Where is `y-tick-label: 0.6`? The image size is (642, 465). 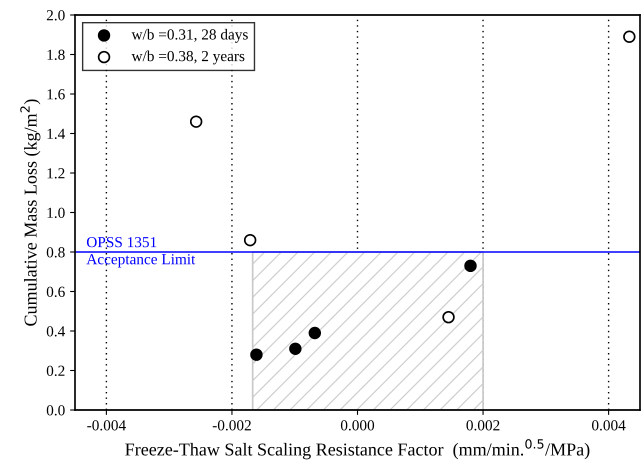
y-tick-label: 0.6 is located at coordinates (55, 292).